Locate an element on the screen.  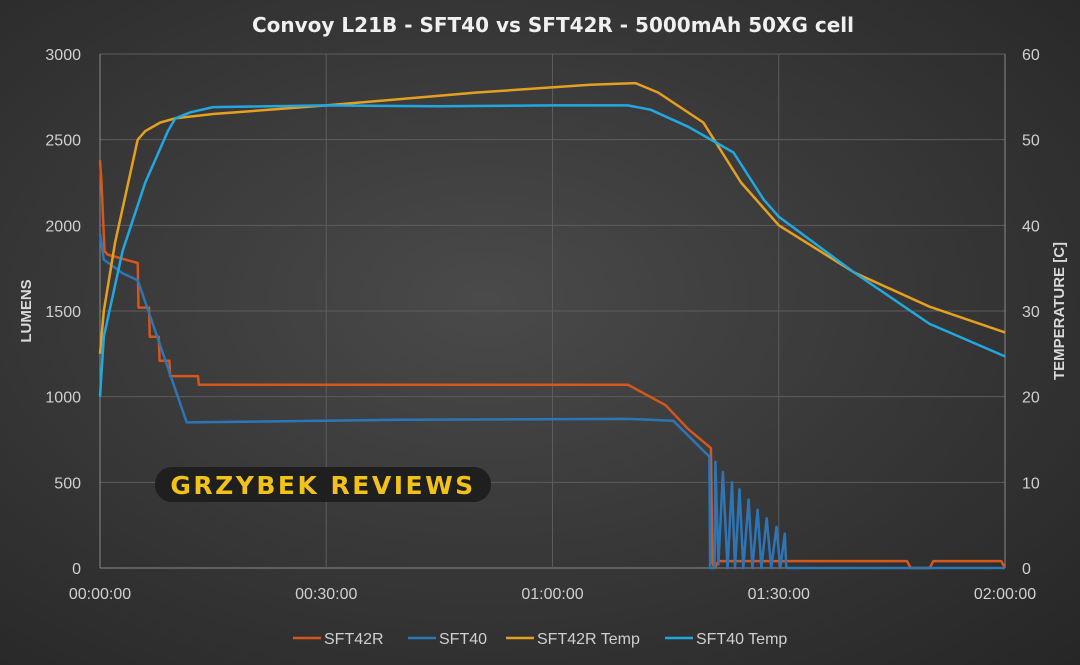
y2-tick-label: 0 is located at coordinates (1026, 569).